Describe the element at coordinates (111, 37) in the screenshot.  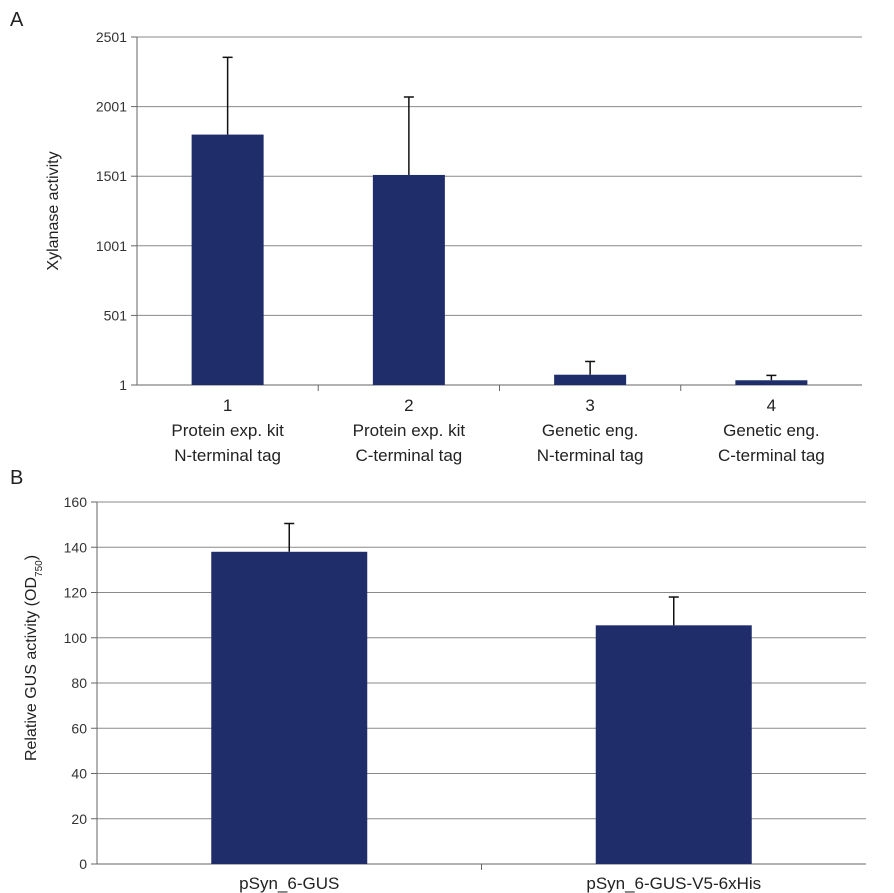
I see `y-tick-label: 2501` at that location.